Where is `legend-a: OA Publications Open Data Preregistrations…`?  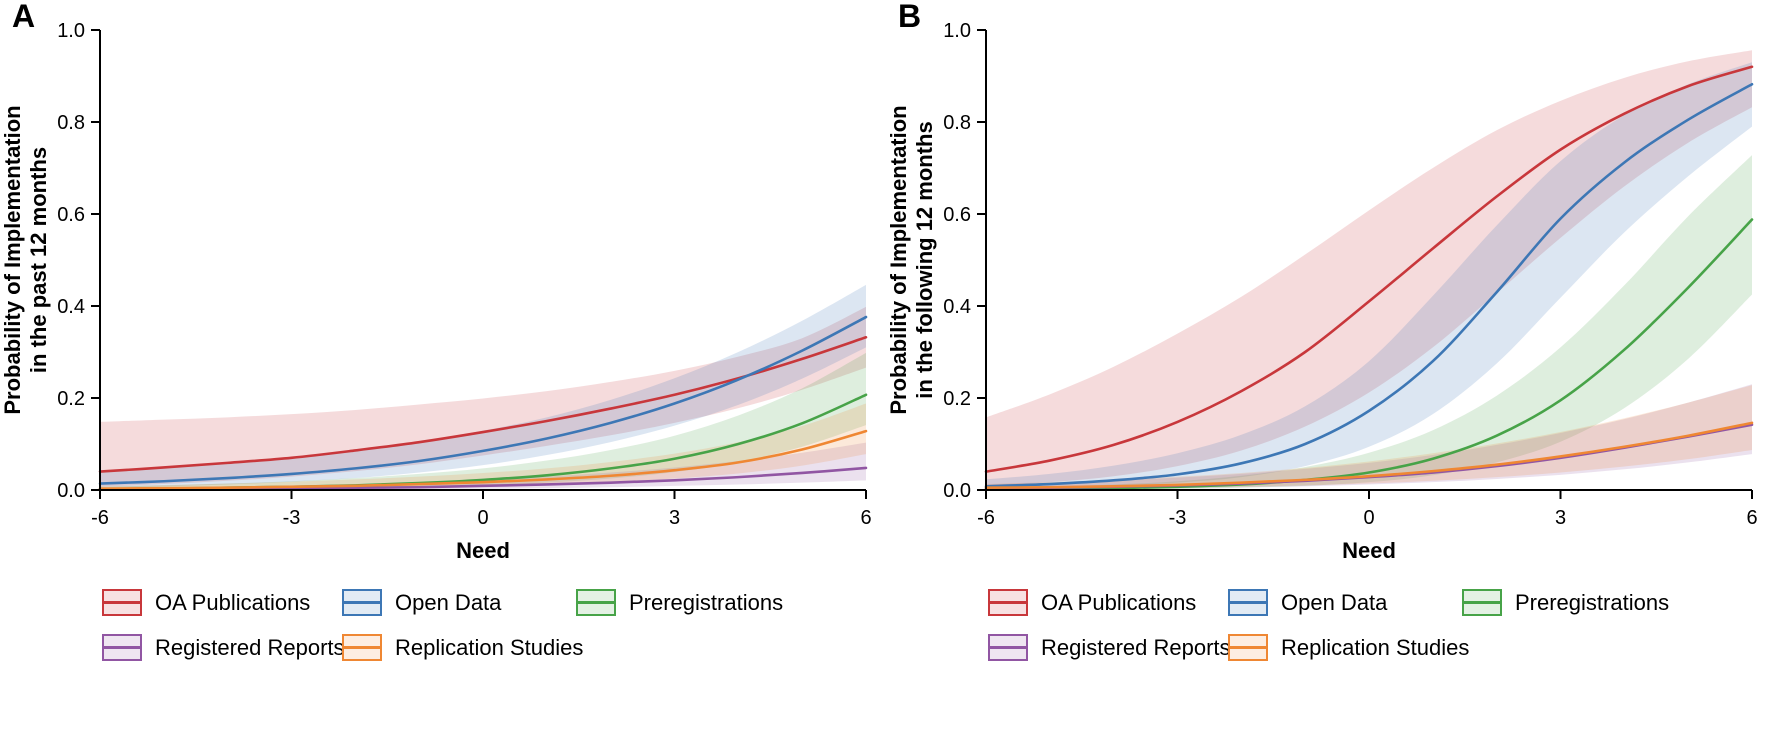
legend-a: OA Publications Open Data Preregistrations… is located at coordinates (494, 625).